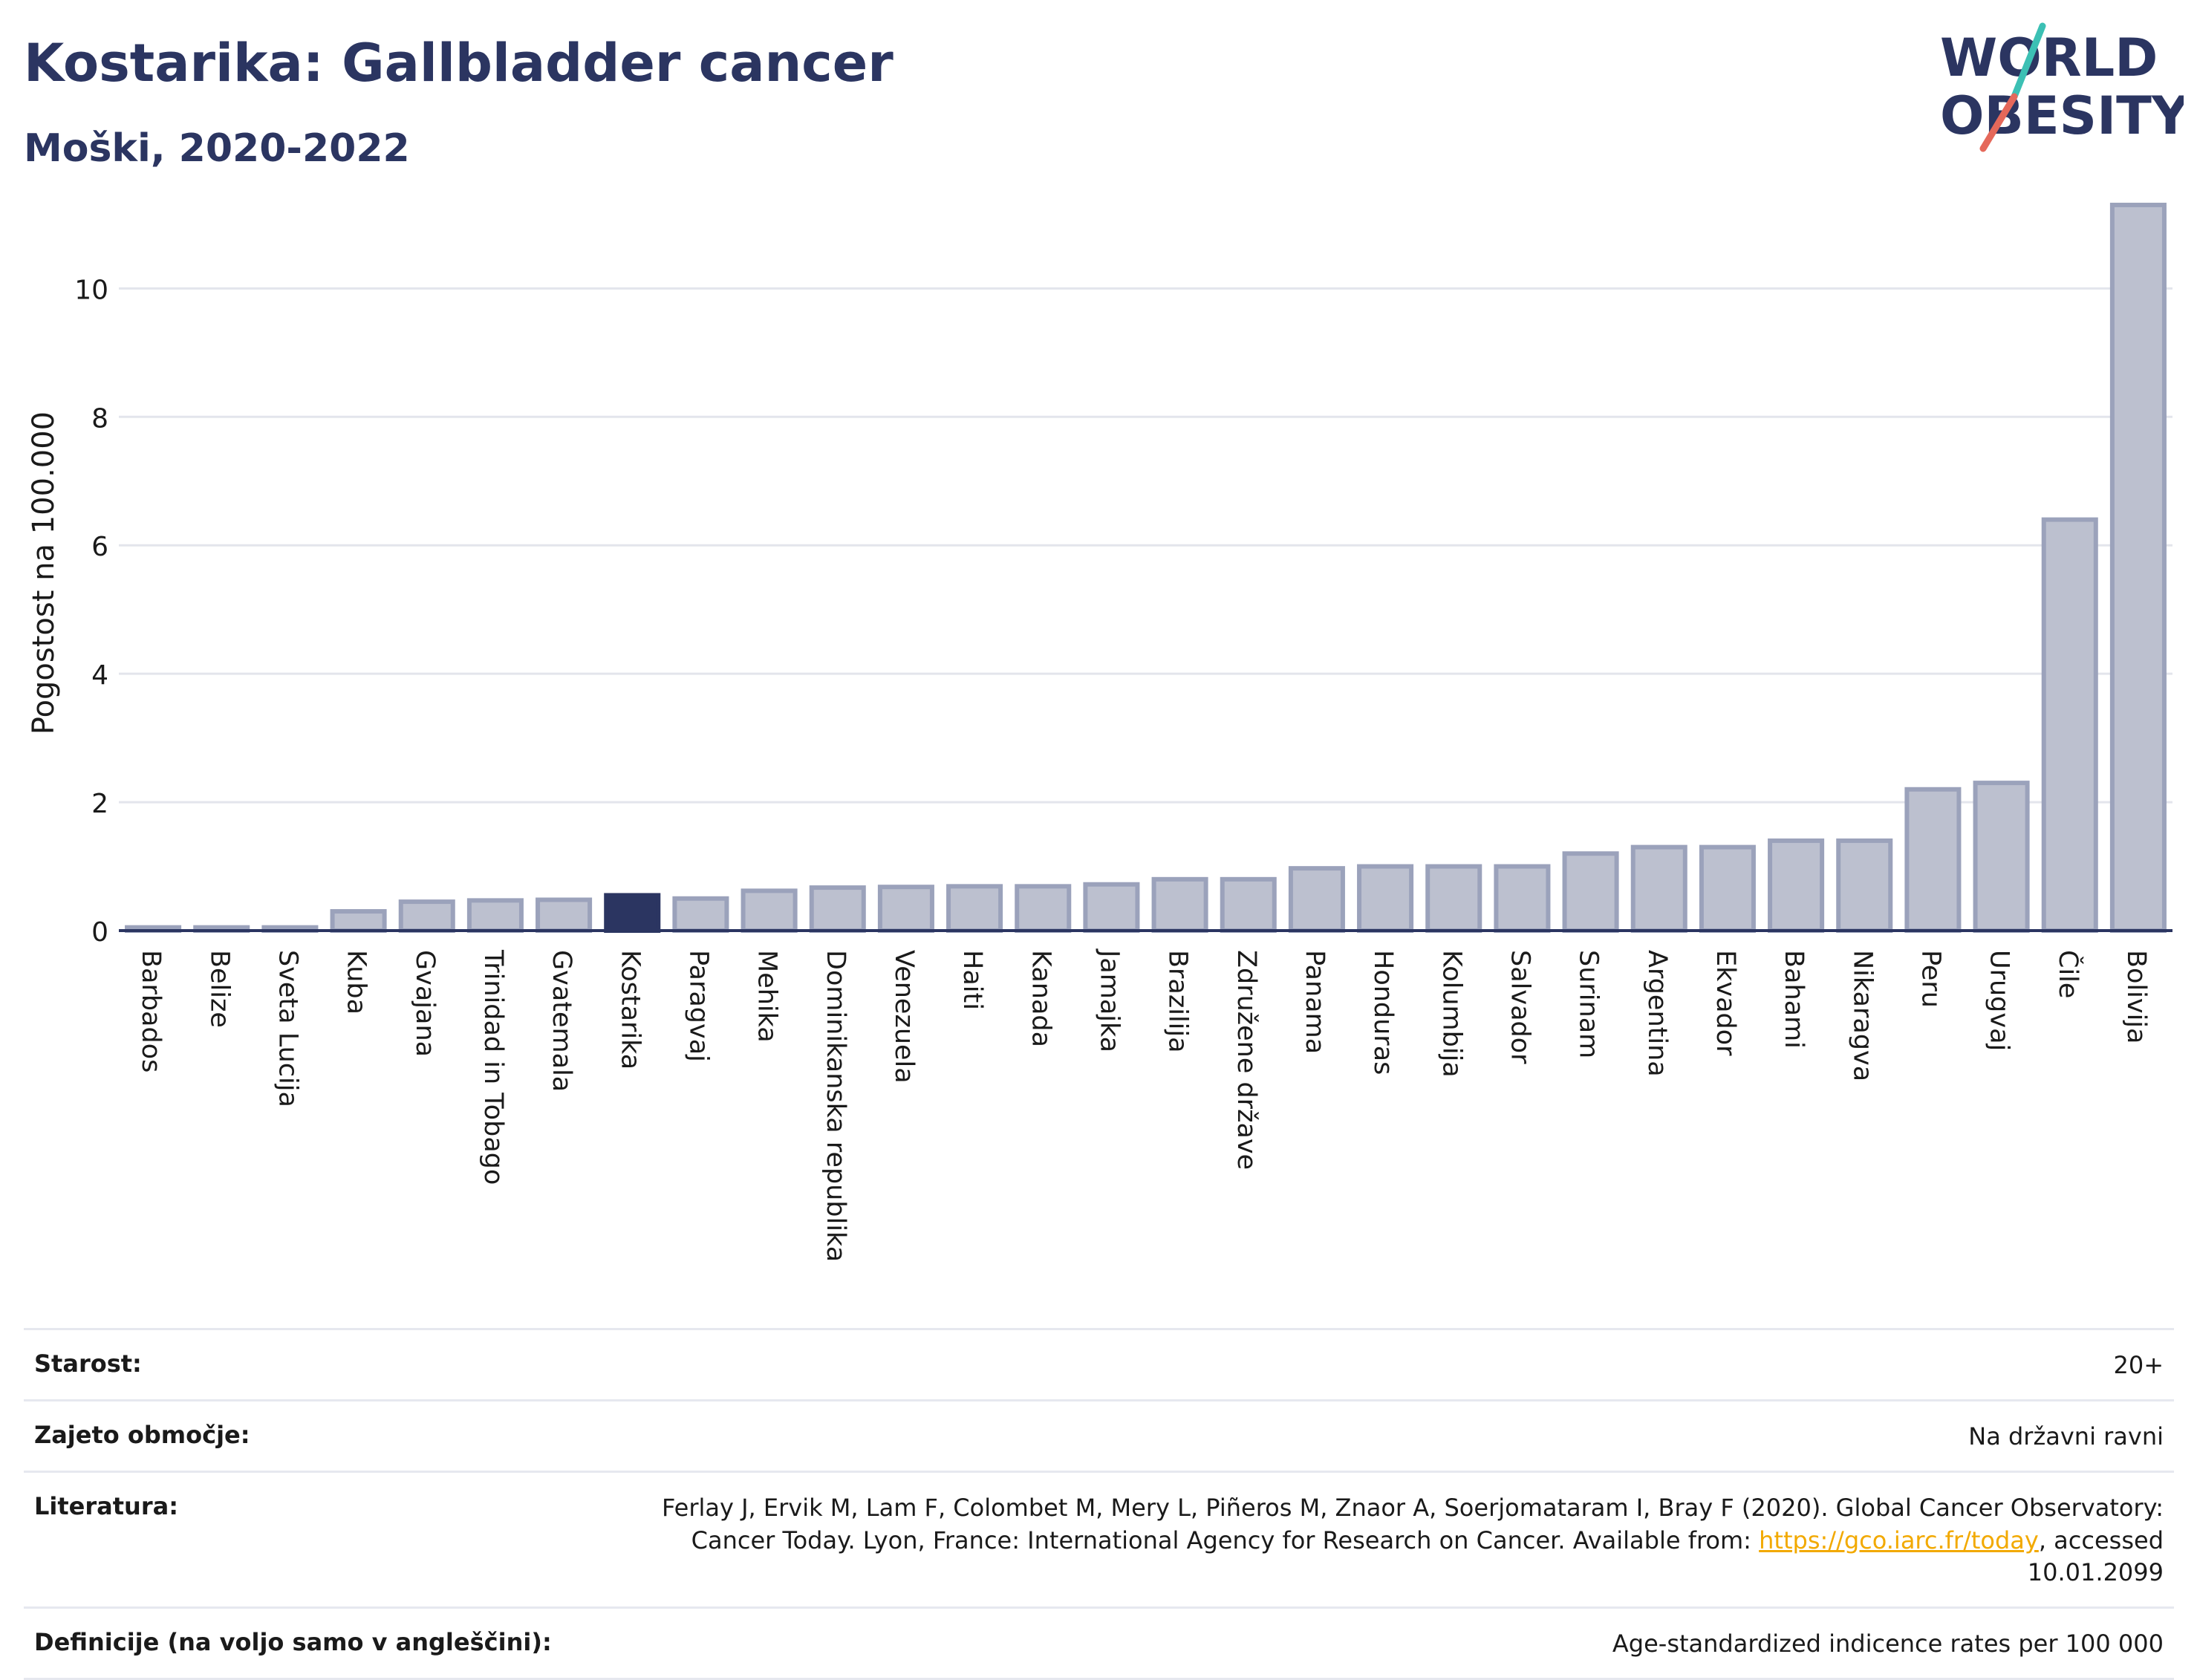 The height and width of the screenshot is (1680, 2197). I want to click on x-tick-label: Dominikanska republika, so click(835, 1106).